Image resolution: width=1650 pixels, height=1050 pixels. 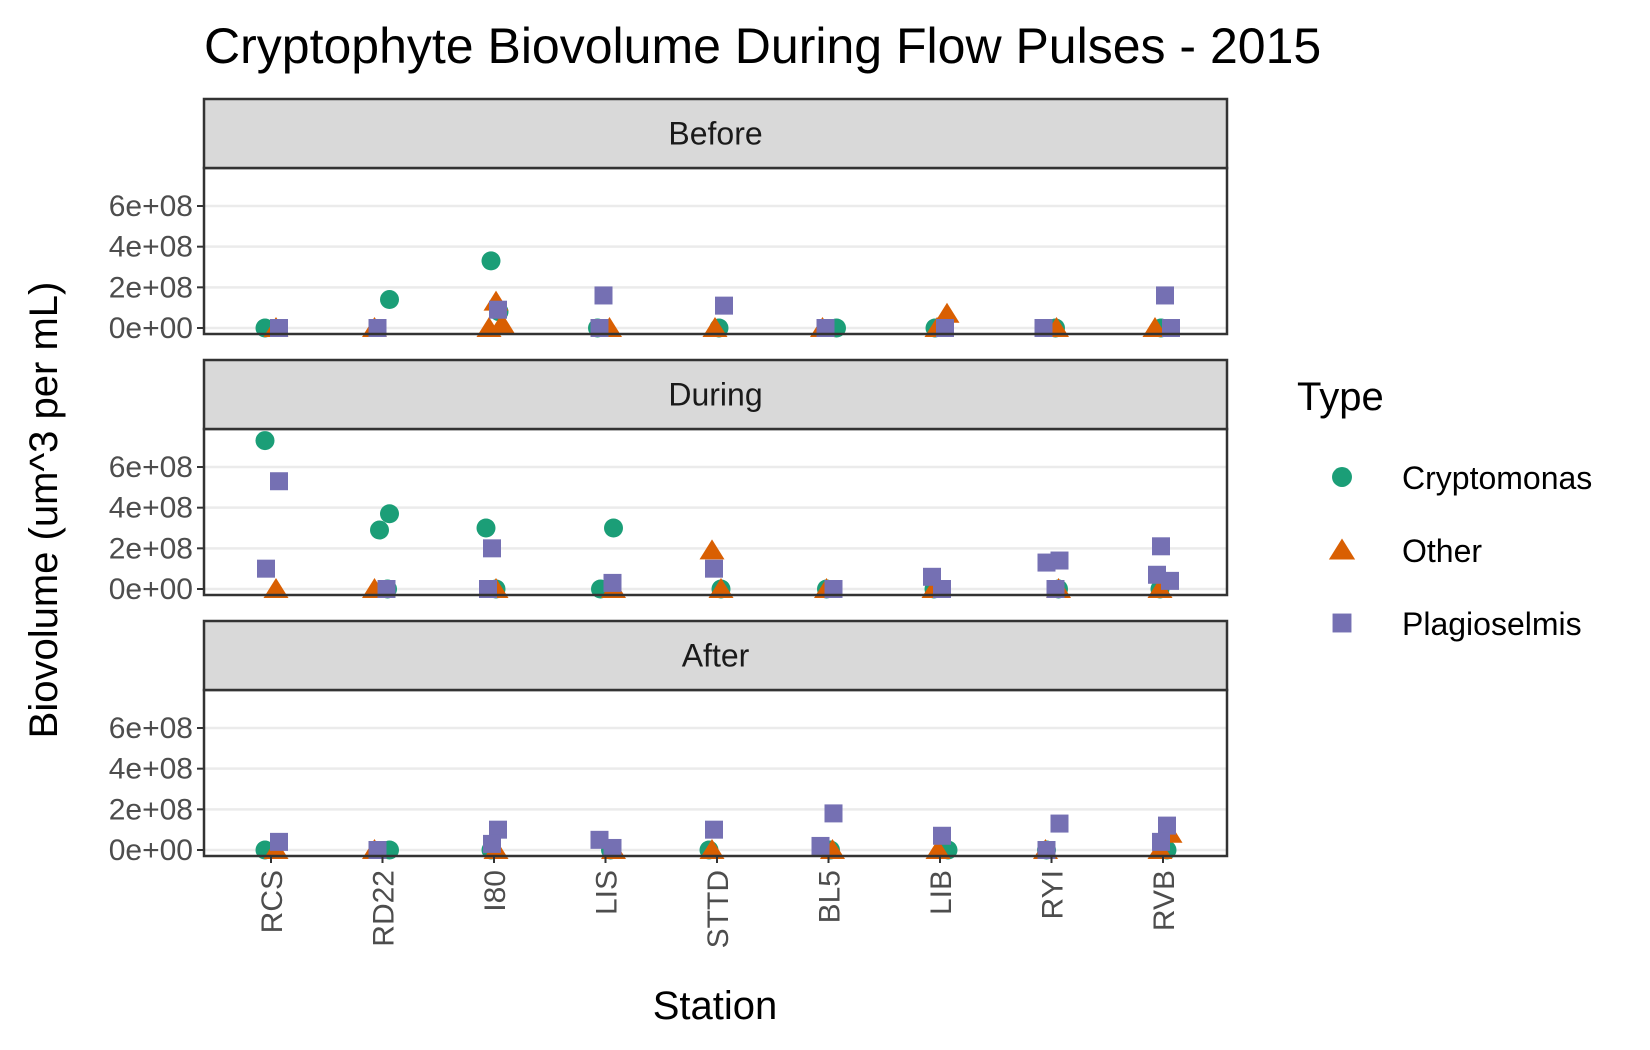 What do you see at coordinates (1444, 508) in the screenshot?
I see `legend: Type Cryptomonas Other Plagioselmis` at bounding box center [1444, 508].